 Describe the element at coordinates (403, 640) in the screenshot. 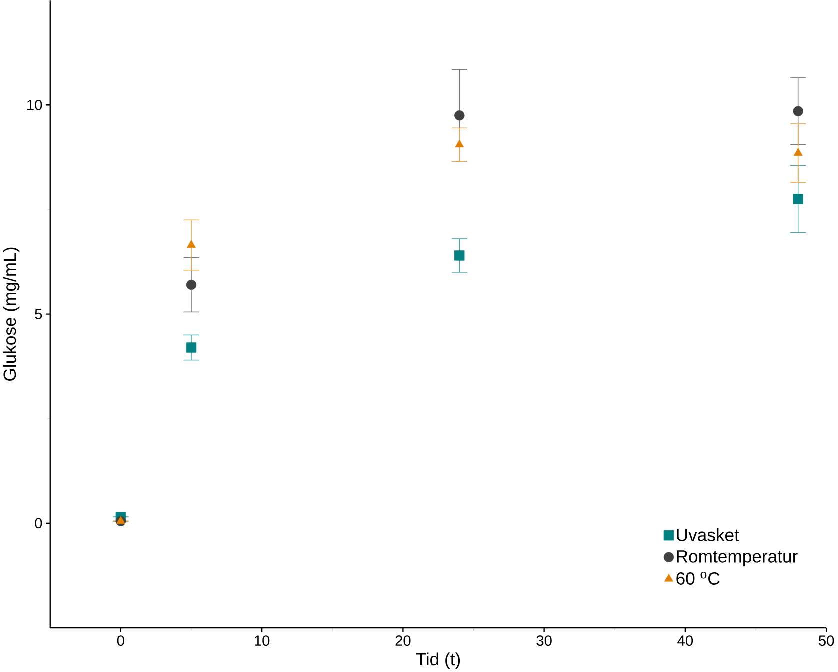

I see `x-tick-label: 20` at that location.